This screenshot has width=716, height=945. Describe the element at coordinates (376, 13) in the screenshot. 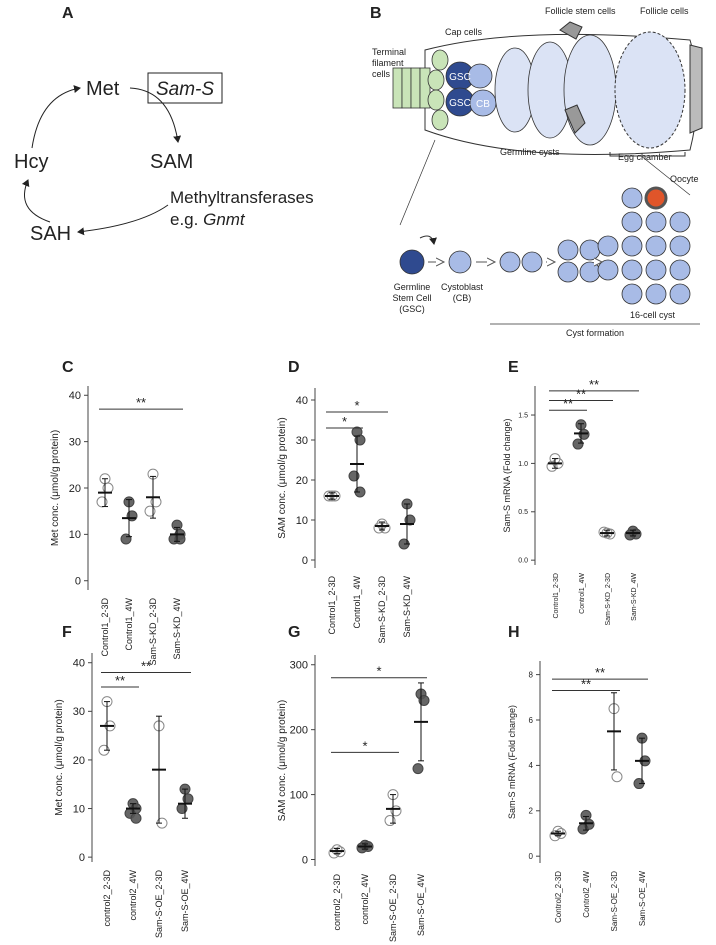

I see `panel-label: B` at that location.